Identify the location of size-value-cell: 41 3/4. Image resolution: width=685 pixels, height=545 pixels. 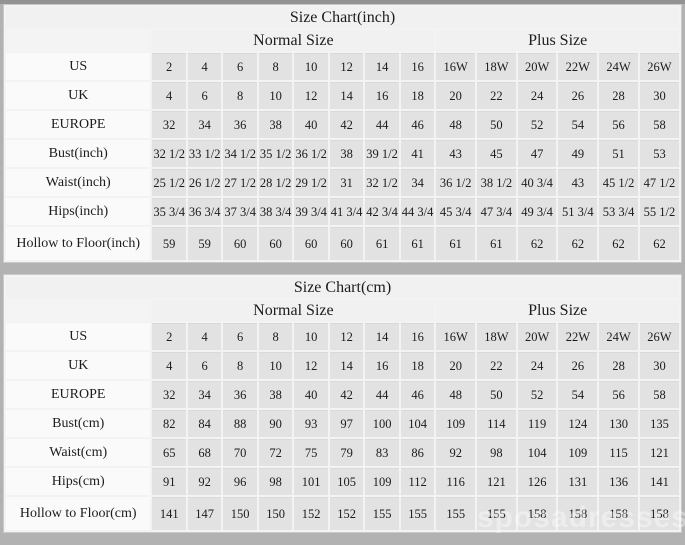
(346, 211).